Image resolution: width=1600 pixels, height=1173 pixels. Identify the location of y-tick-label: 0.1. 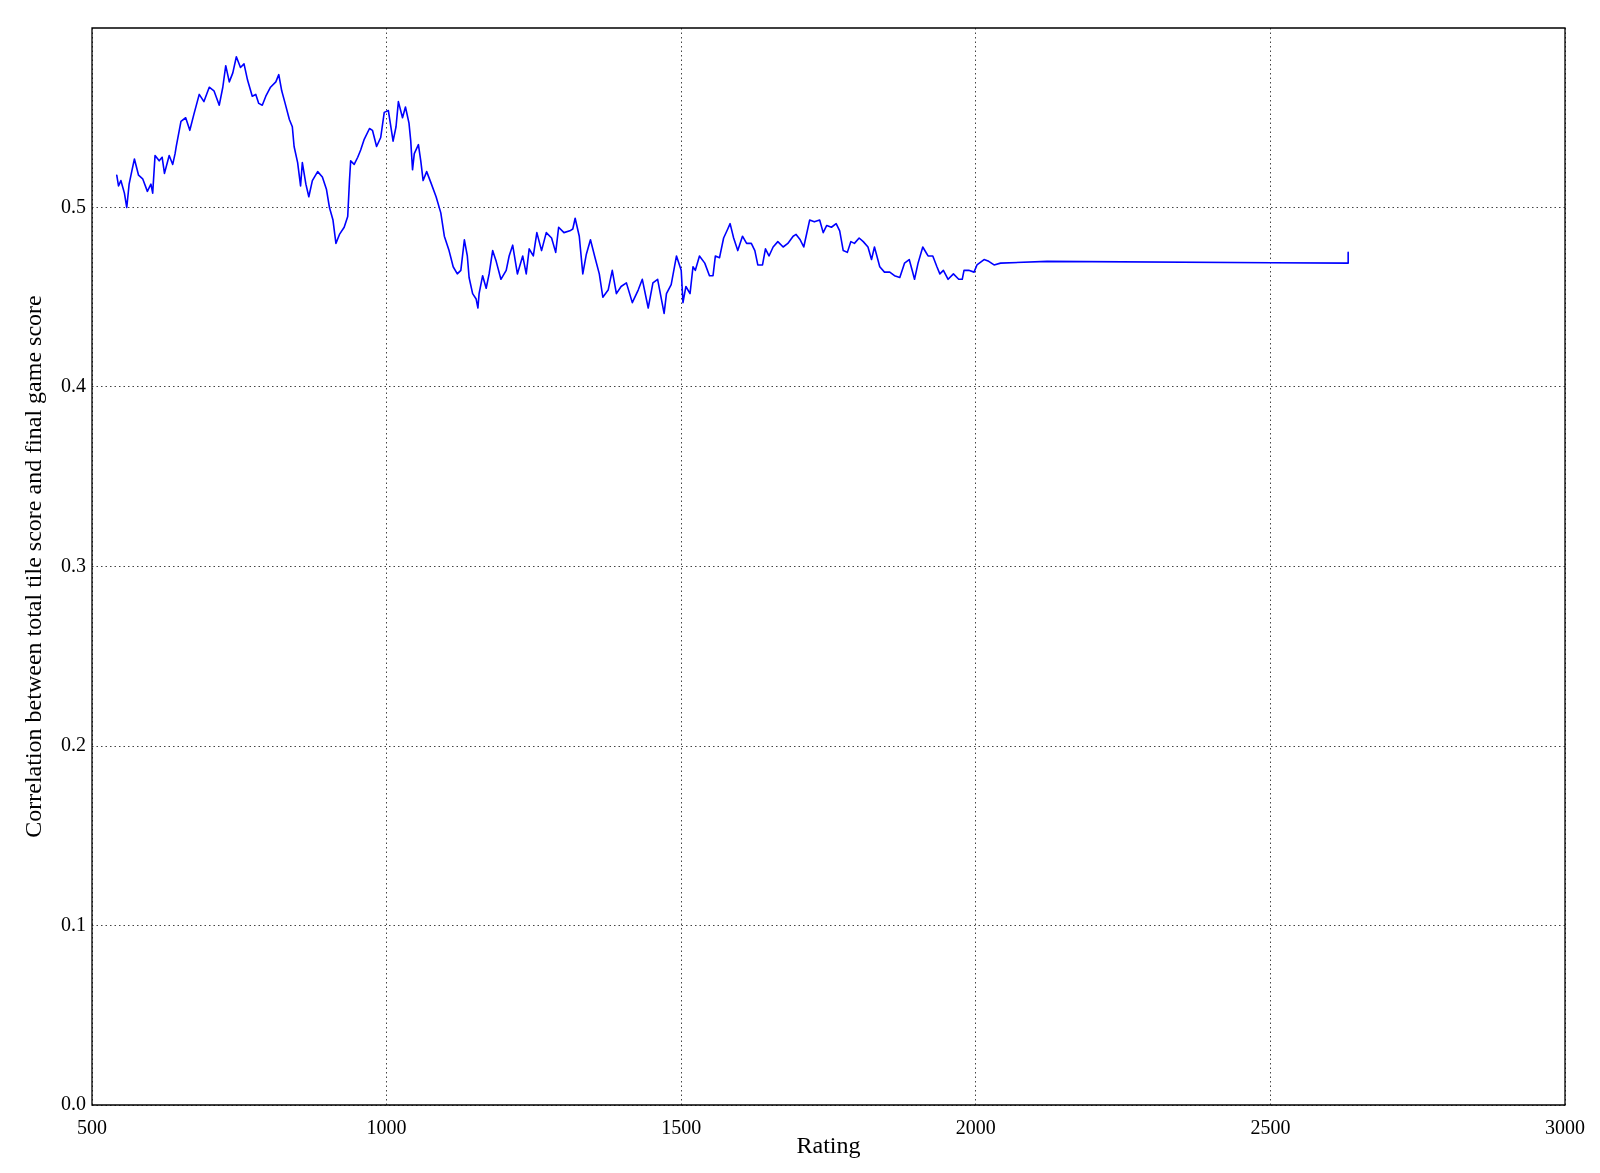
(73, 923).